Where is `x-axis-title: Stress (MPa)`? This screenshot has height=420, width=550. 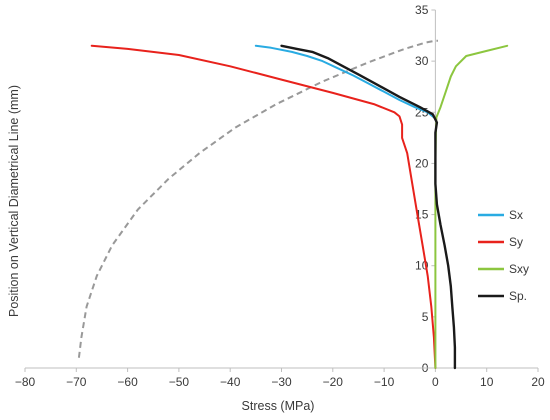 x-axis-title: Stress (MPa) is located at coordinates (278, 406).